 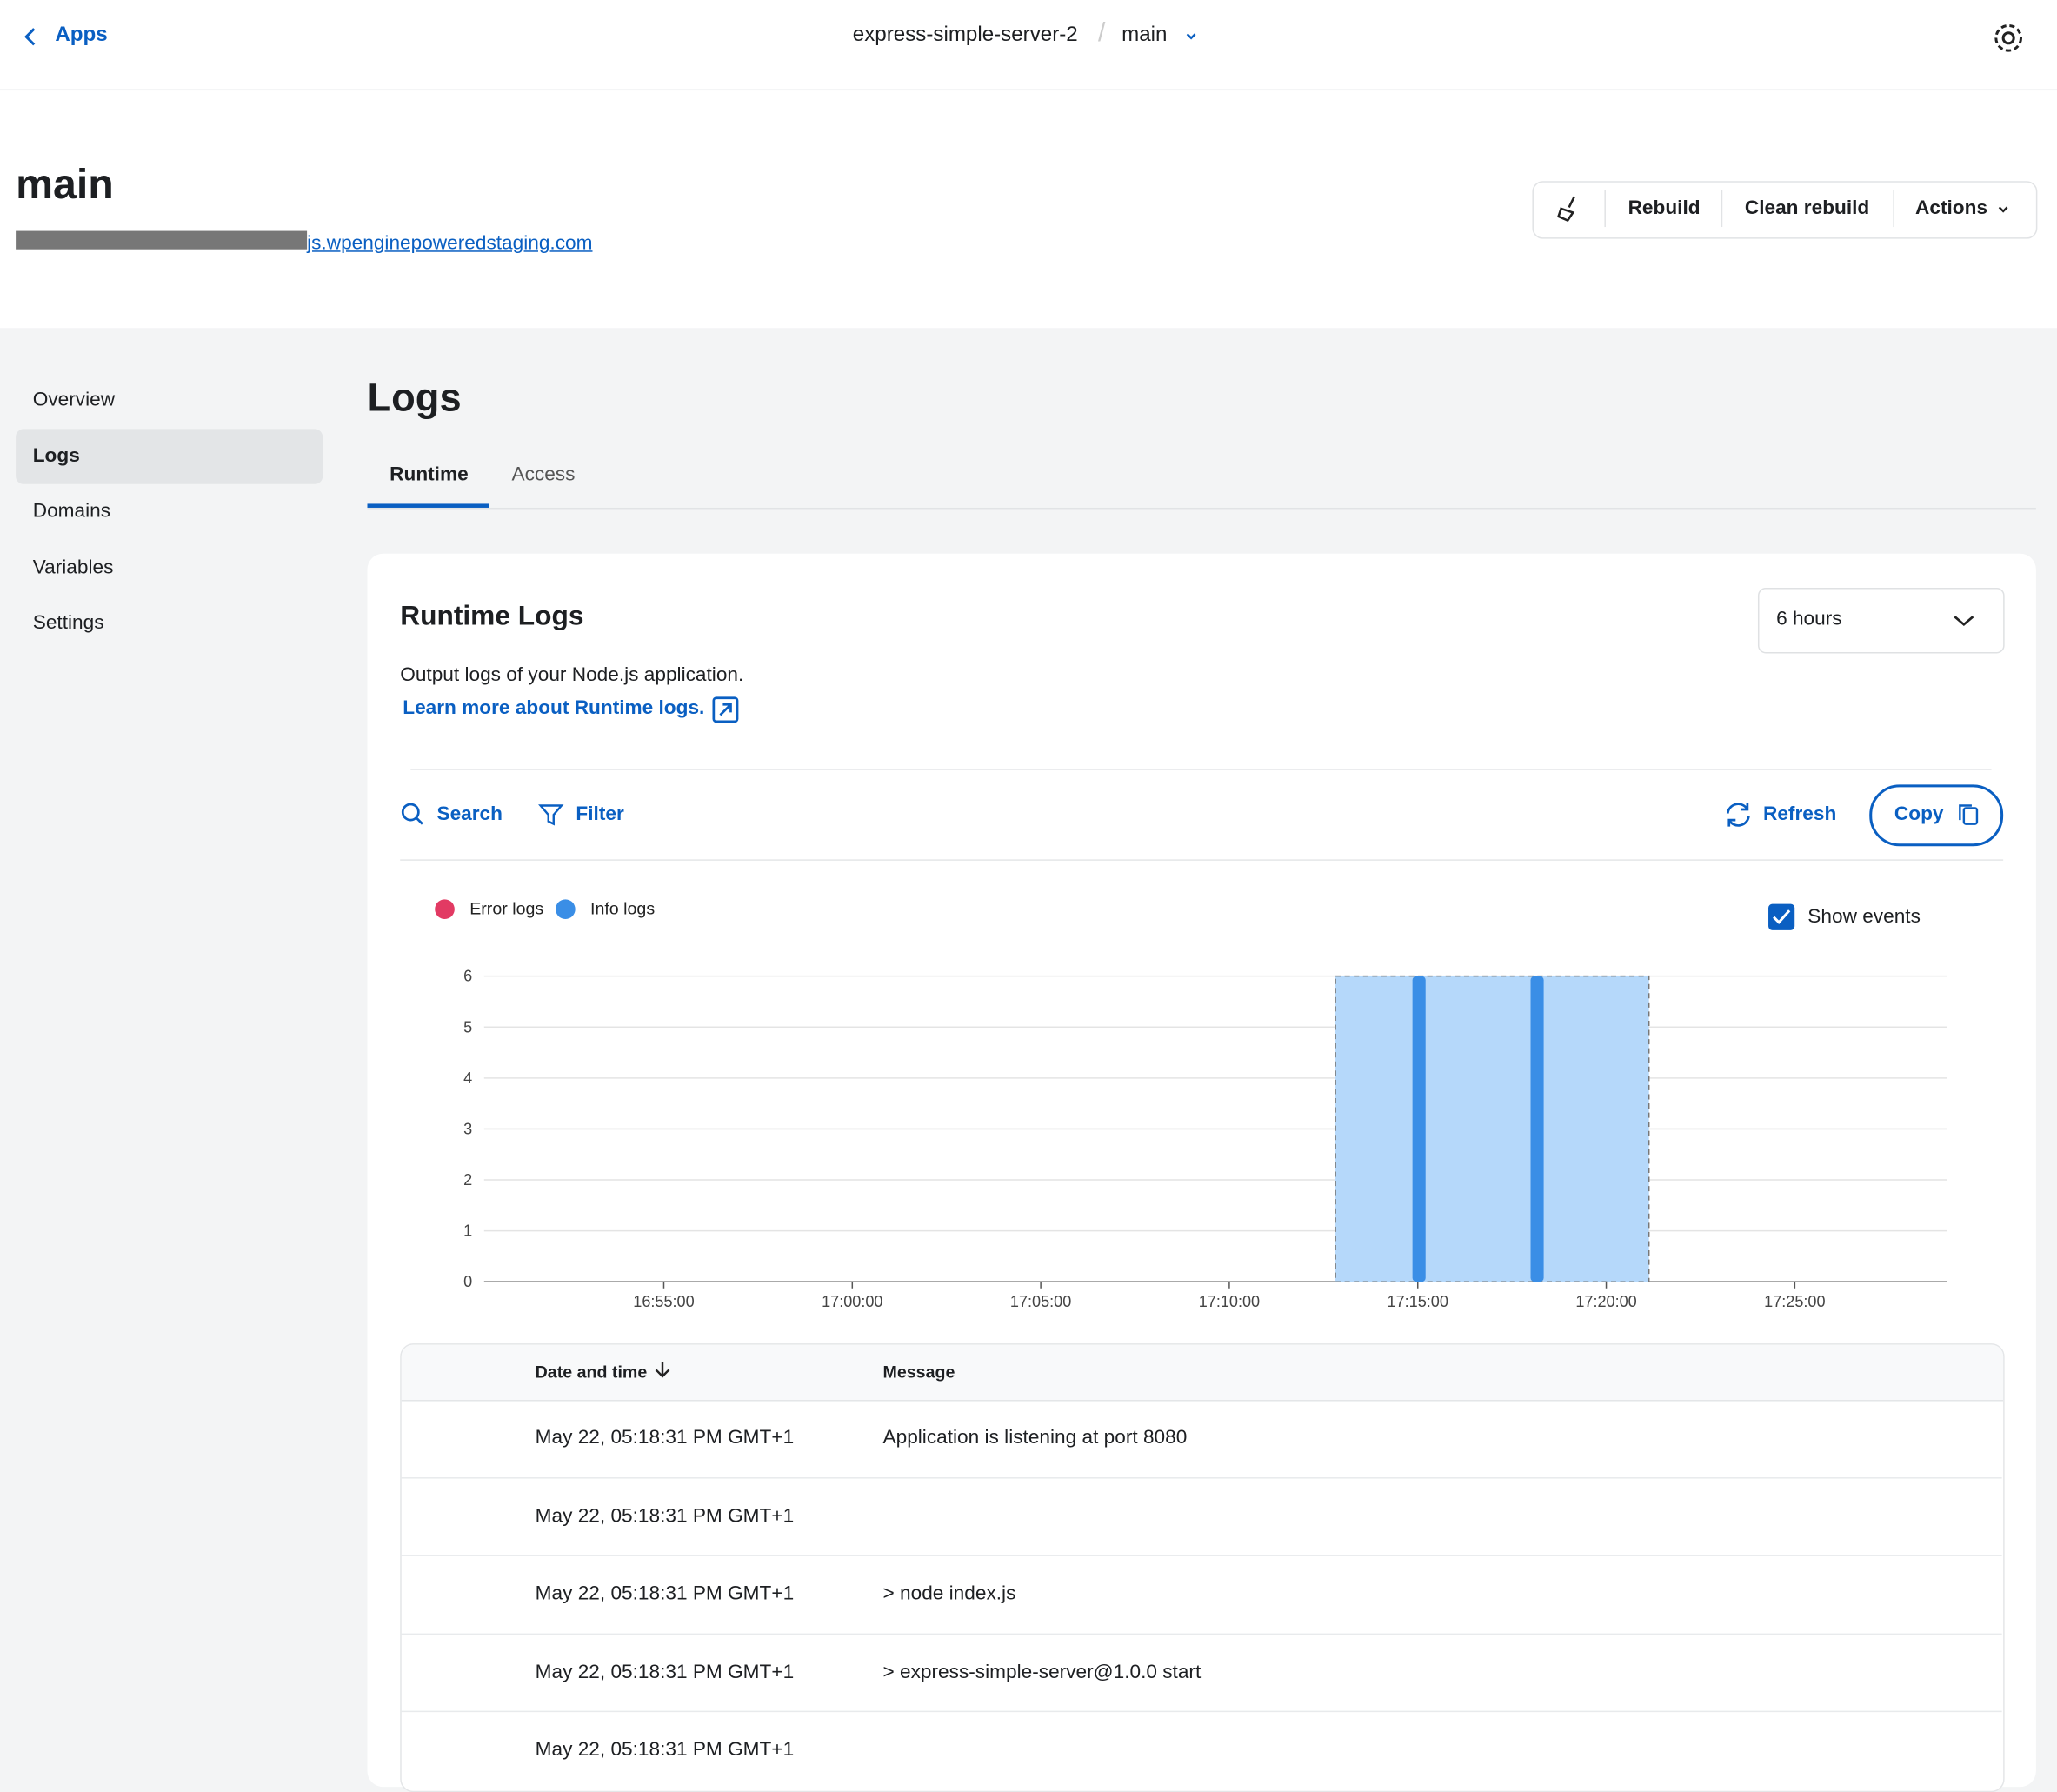 What do you see at coordinates (918, 1372) in the screenshot?
I see `column-header: Message` at bounding box center [918, 1372].